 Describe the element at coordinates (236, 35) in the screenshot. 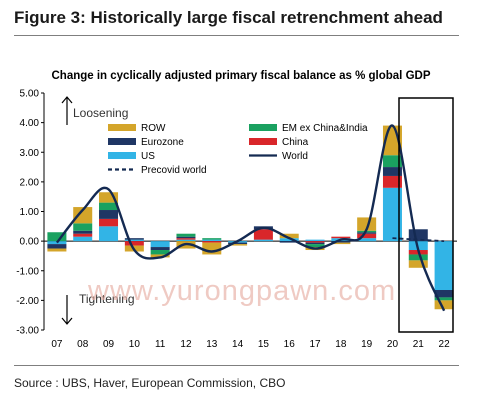

I see `title-divider` at that location.